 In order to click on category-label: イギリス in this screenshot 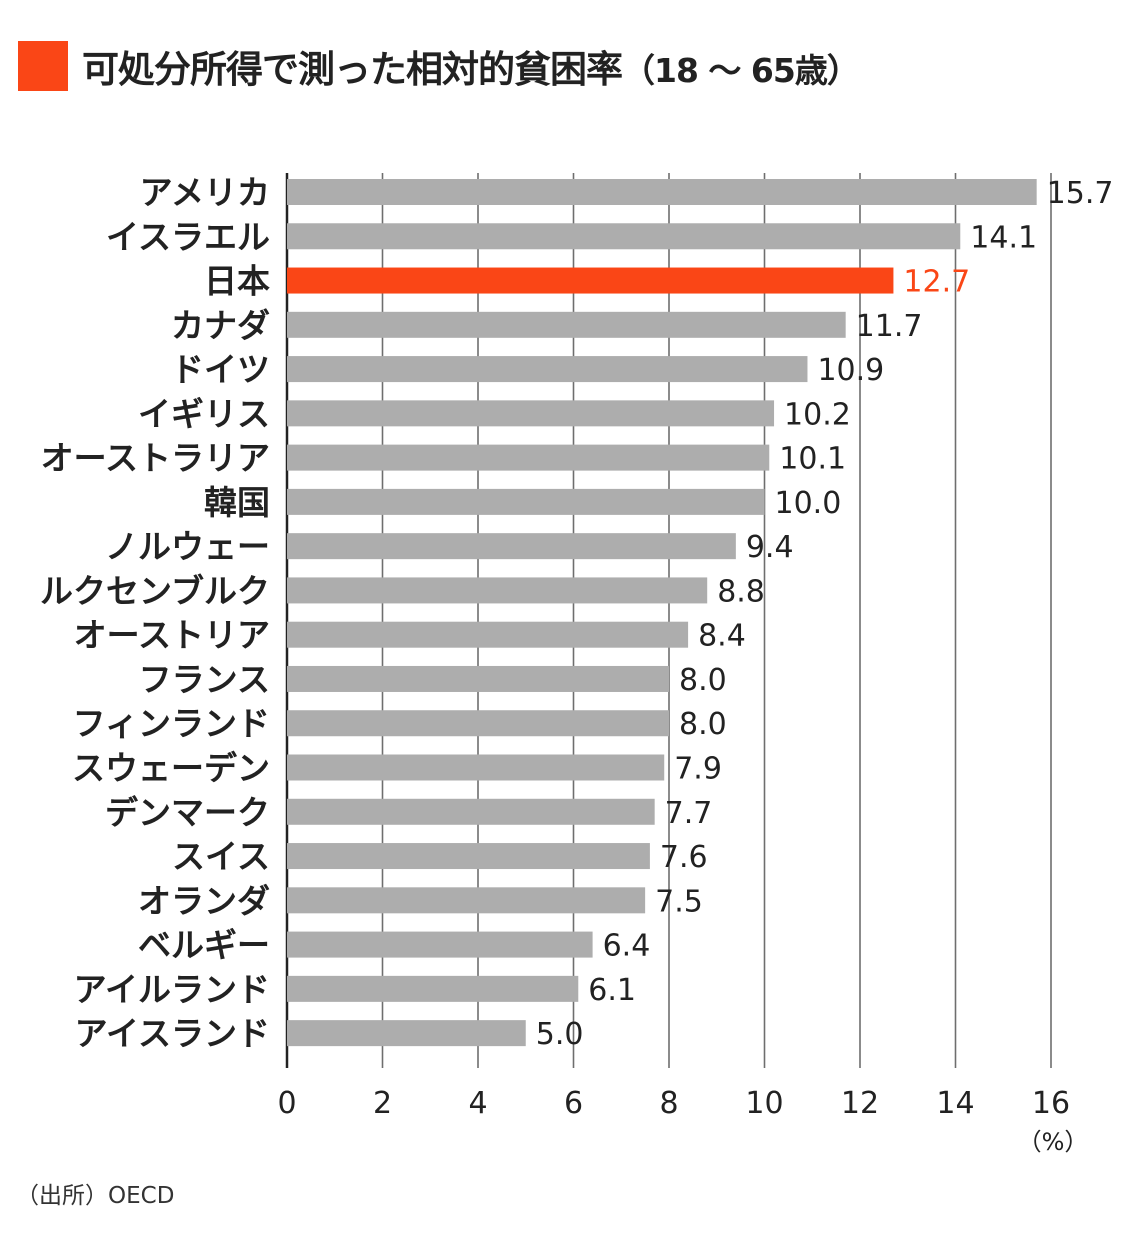, I will do `click(204, 413)`.